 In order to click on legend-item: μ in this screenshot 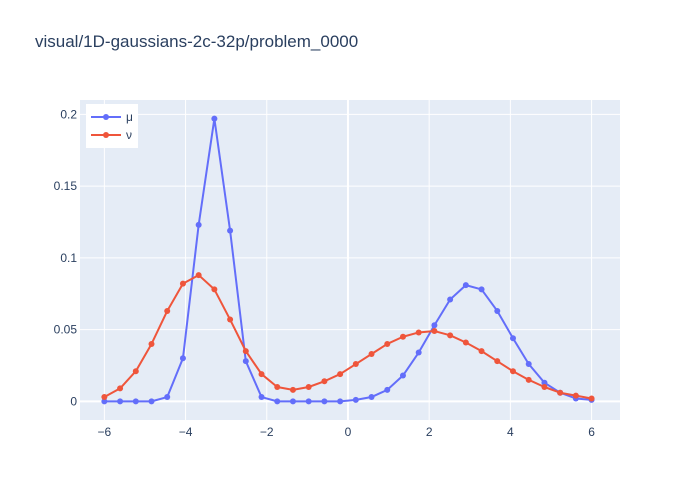, I will do `click(112, 117)`.